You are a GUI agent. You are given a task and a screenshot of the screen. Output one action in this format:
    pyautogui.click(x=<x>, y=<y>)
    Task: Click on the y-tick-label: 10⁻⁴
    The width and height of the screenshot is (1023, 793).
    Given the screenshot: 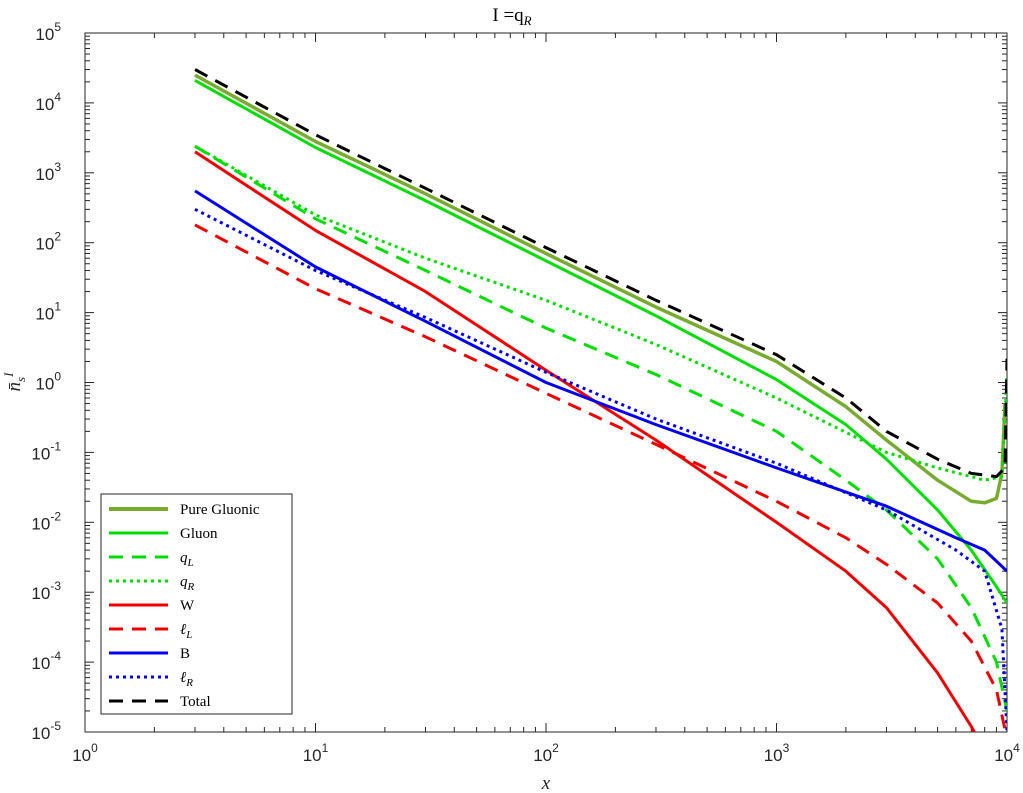 What is the action you would take?
    pyautogui.click(x=46, y=661)
    